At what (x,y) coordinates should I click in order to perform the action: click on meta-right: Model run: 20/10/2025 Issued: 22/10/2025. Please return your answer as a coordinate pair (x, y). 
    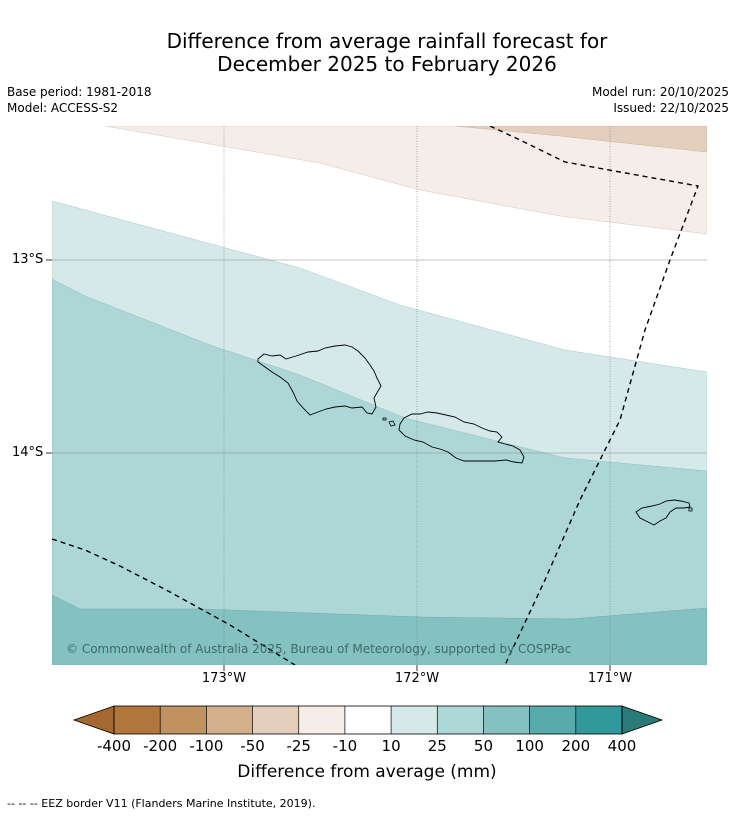
    Looking at the image, I should click on (660, 100).